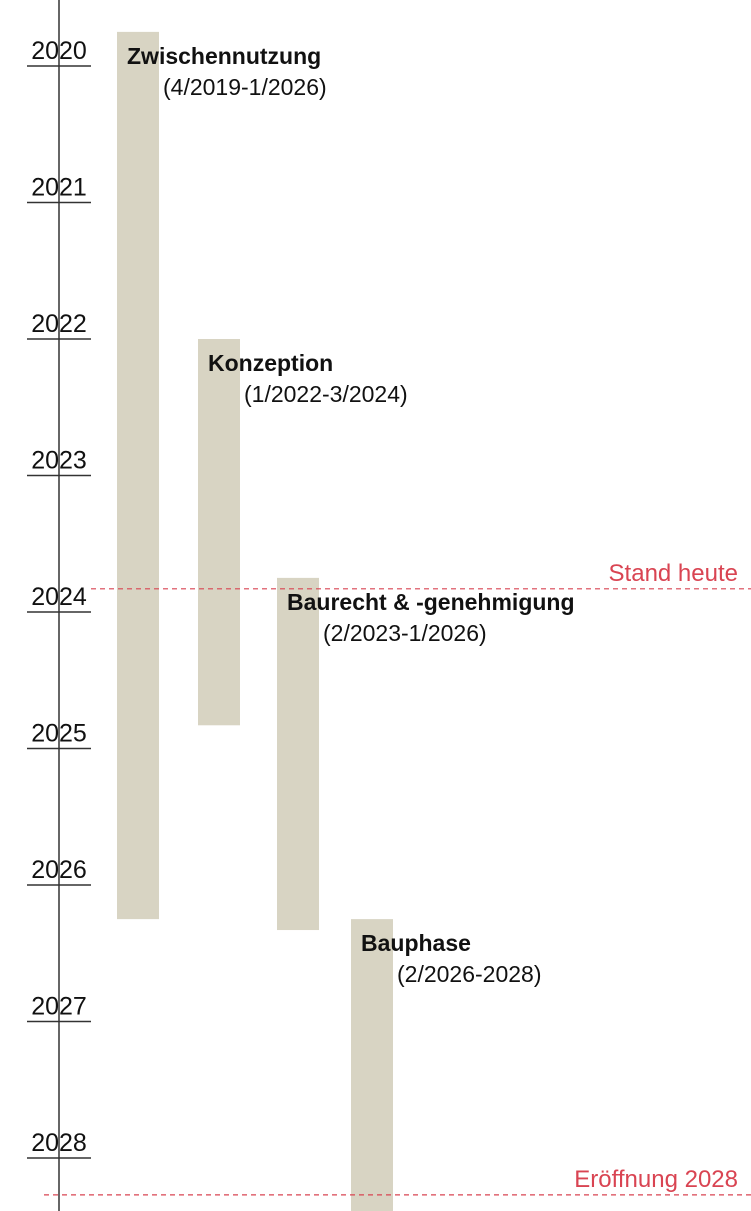 The image size is (751, 1211). Describe the element at coordinates (224, 56) in the screenshot. I see `task-name: Zwischennutzung` at that location.